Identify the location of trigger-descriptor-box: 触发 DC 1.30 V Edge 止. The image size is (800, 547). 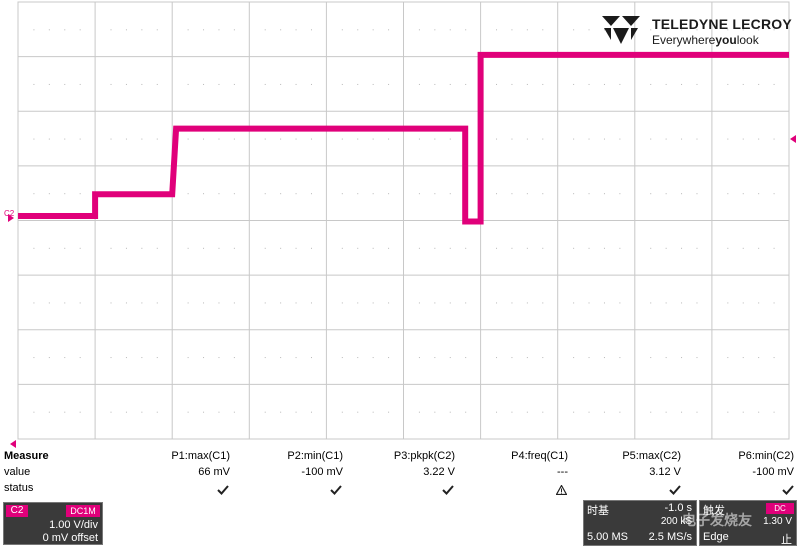
(748, 523).